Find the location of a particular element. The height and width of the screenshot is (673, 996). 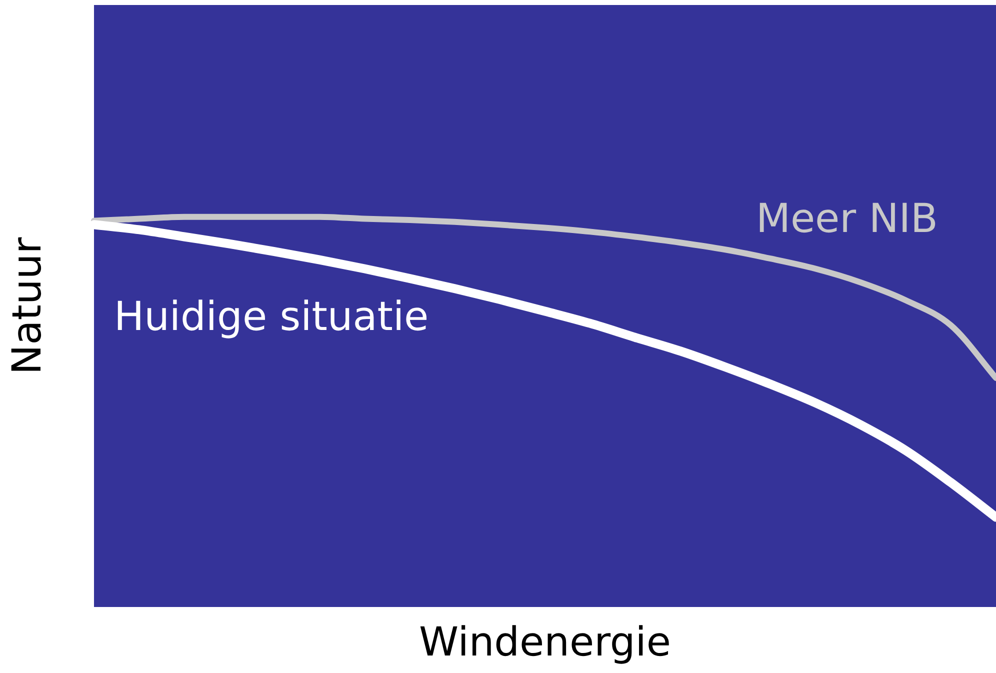

y-axis-title: Natuur is located at coordinates (27, 305).